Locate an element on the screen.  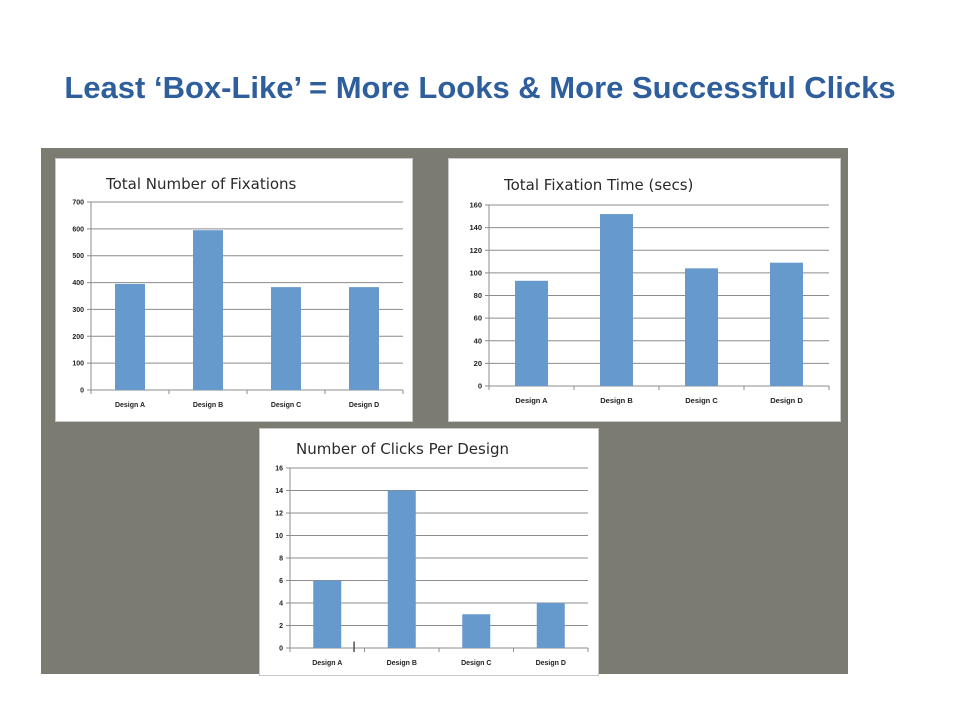
y-tick-label: 14 is located at coordinates (279, 491).